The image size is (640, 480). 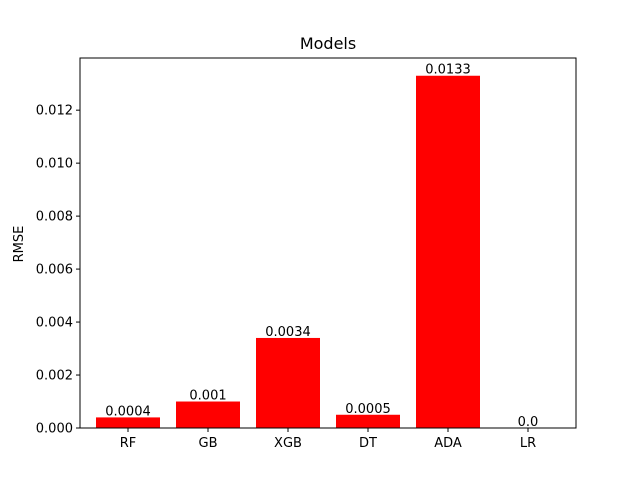 What do you see at coordinates (528, 422) in the screenshot?
I see `data-label-lr: 0.0` at bounding box center [528, 422].